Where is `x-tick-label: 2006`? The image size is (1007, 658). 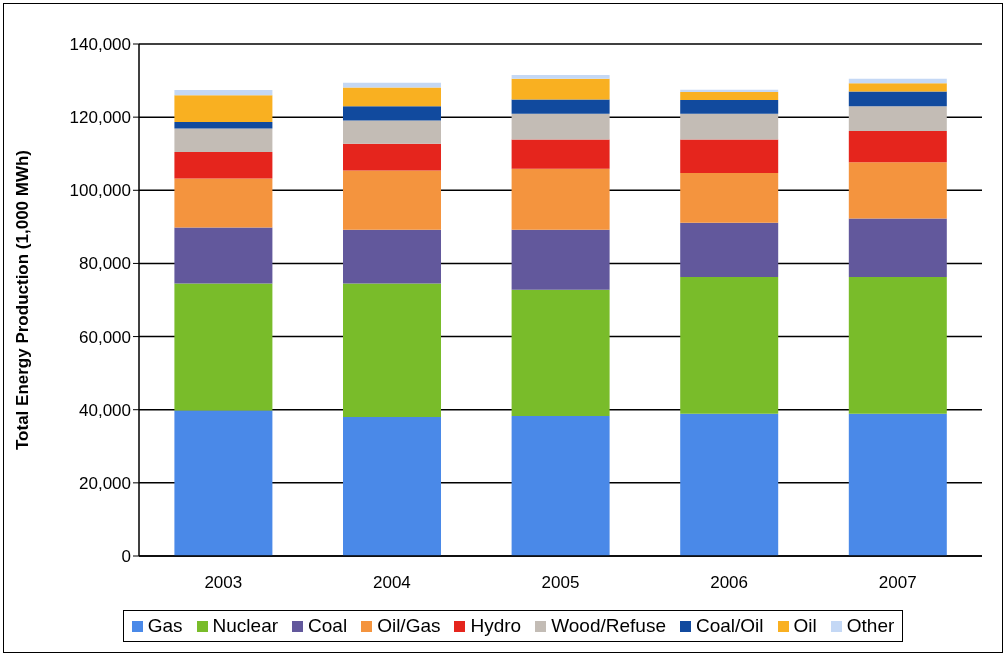 x-tick-label: 2006 is located at coordinates (729, 583).